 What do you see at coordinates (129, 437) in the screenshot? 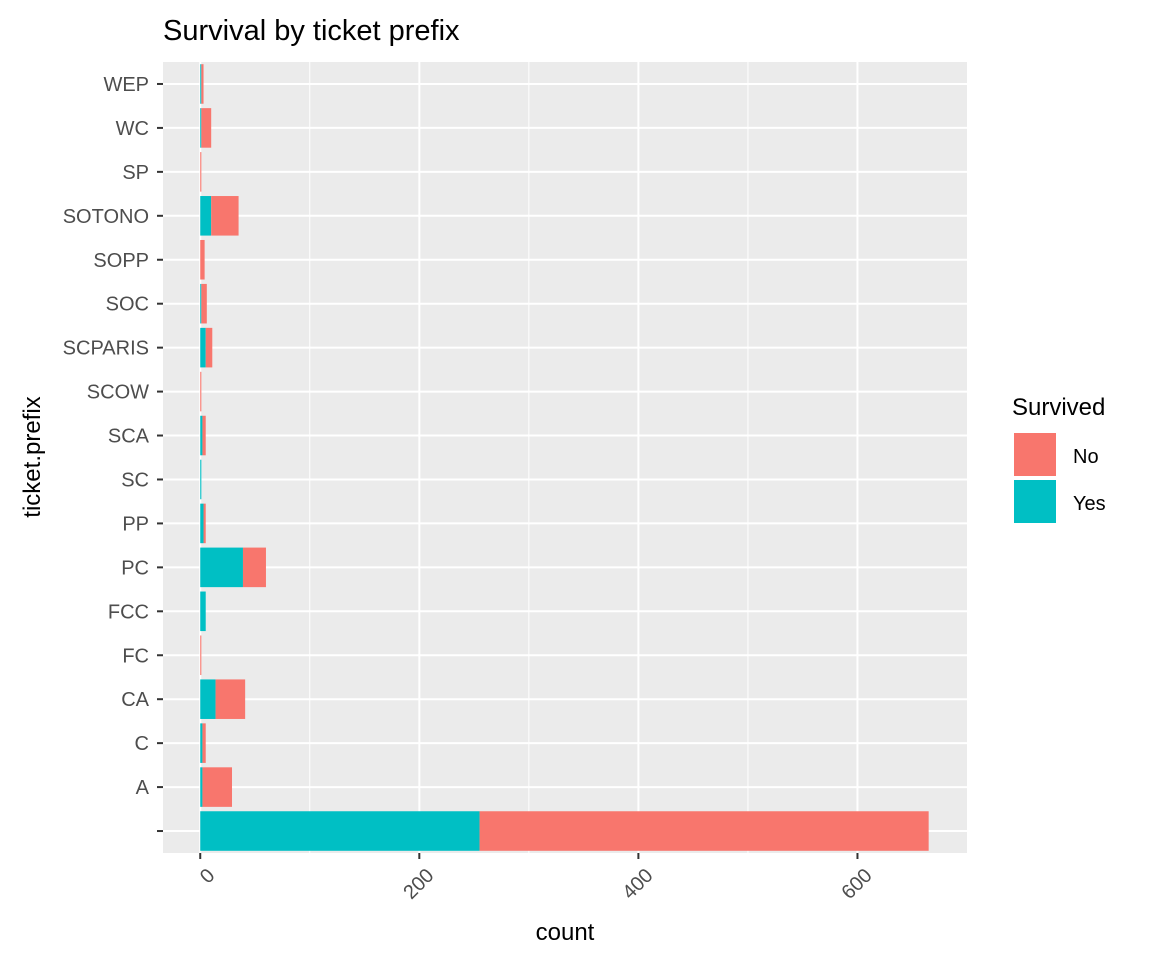
I see `y-tick-label: SCA` at bounding box center [129, 437].